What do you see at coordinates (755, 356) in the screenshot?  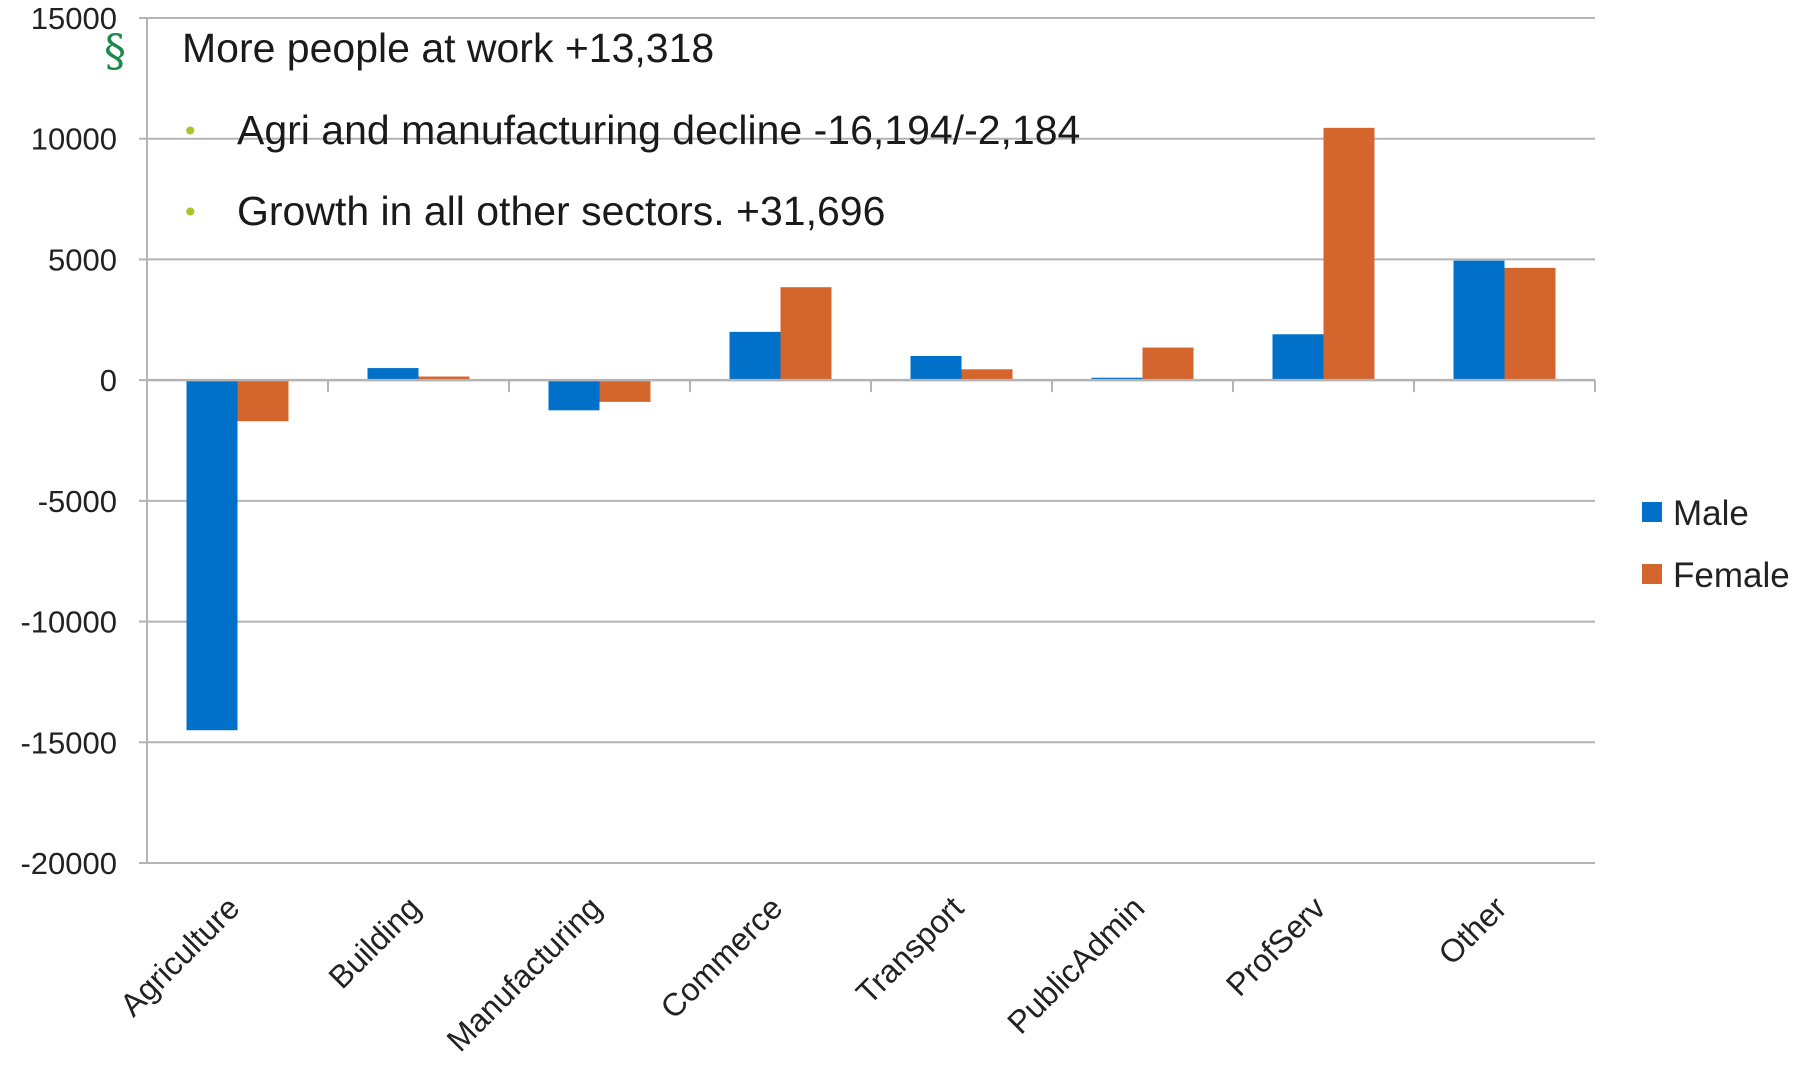 I see `bar-male-commerce` at bounding box center [755, 356].